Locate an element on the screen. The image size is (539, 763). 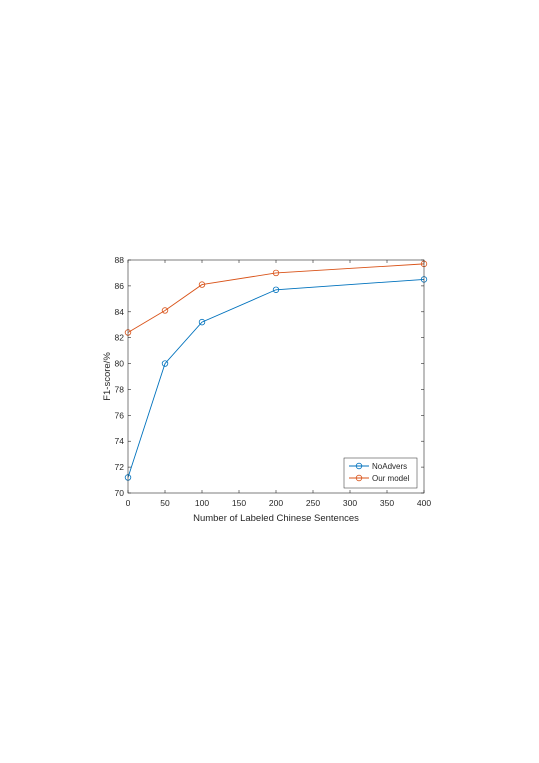
x-tick-label: 300 is located at coordinates (350, 503).